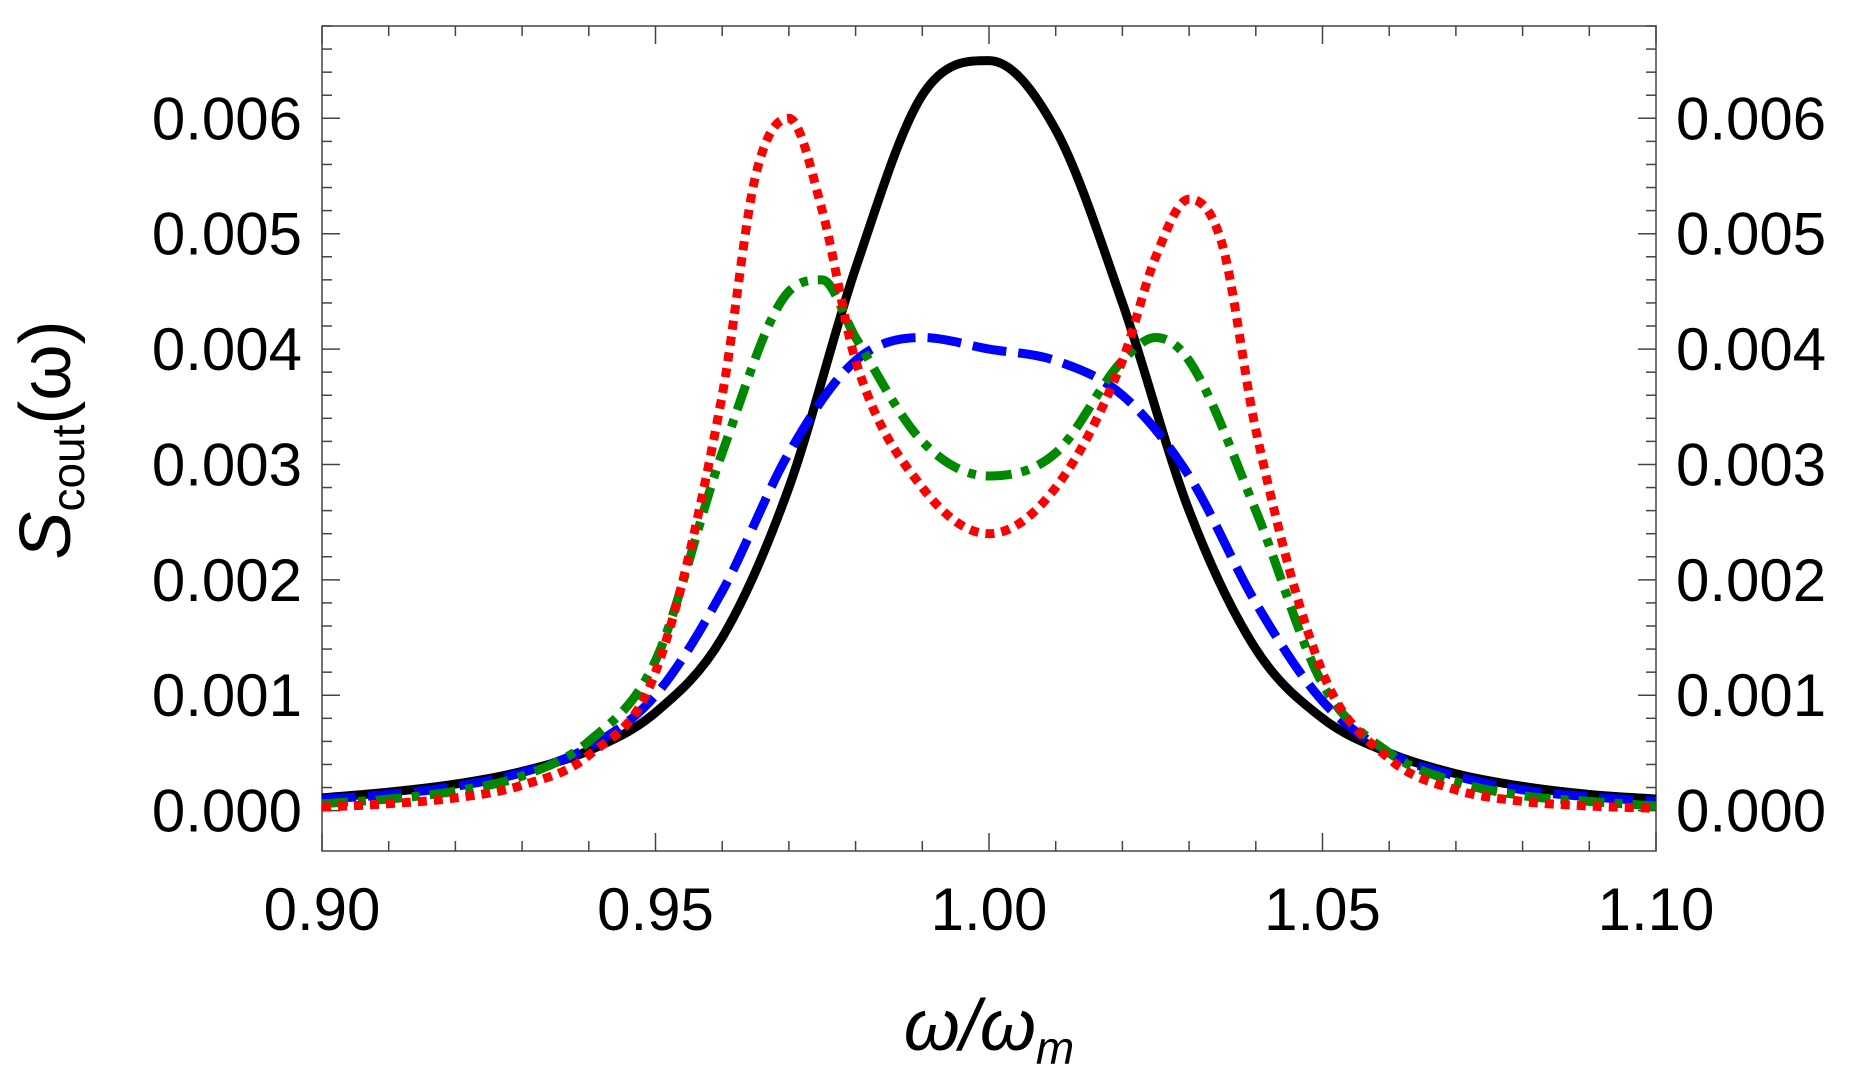 This screenshot has height=1069, width=1855. Describe the element at coordinates (655, 909) in the screenshot. I see `x-tick-label: 0.95` at that location.